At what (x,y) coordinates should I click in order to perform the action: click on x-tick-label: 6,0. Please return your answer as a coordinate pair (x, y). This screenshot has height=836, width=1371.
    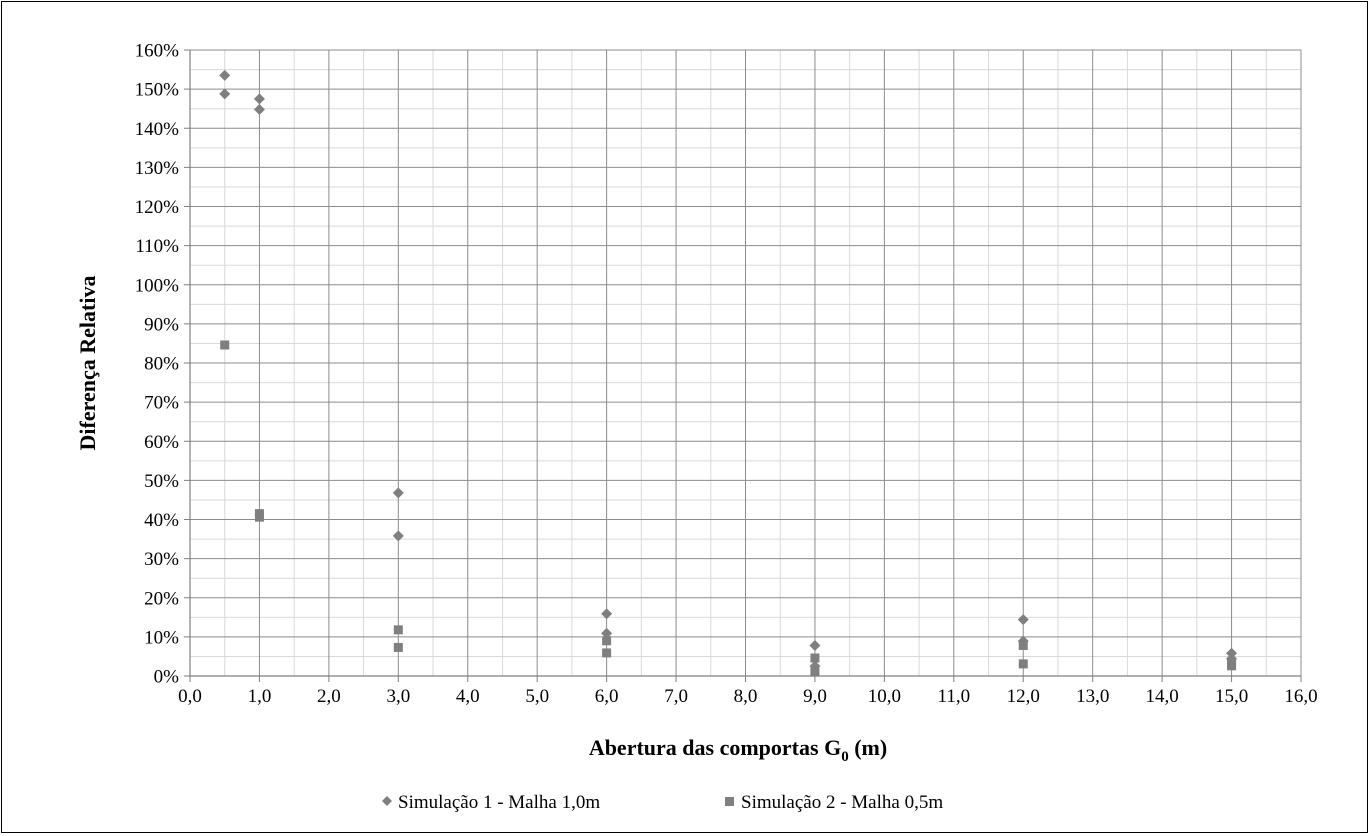
    Looking at the image, I should click on (607, 696).